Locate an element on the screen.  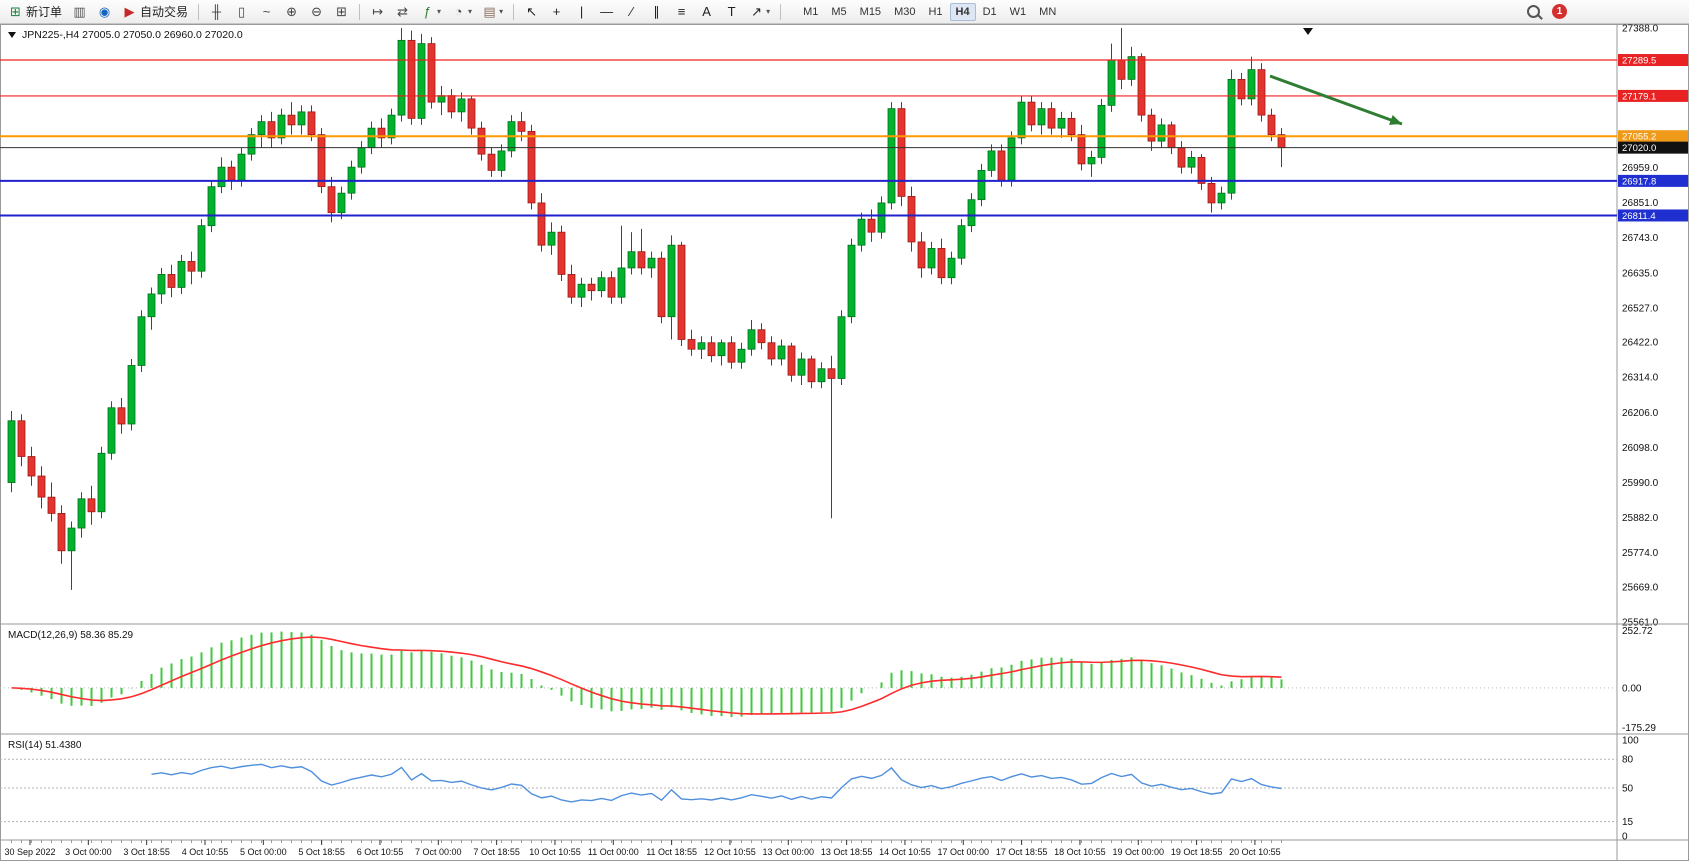
crosshair-button: + is located at coordinates (556, 12).